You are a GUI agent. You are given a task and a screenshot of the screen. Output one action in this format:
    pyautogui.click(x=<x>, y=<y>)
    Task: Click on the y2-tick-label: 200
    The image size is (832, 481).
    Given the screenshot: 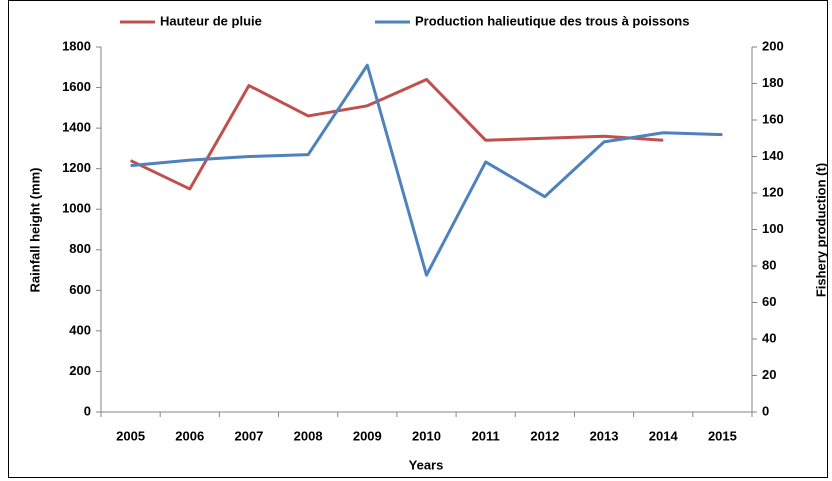 What is the action you would take?
    pyautogui.click(x=773, y=45)
    